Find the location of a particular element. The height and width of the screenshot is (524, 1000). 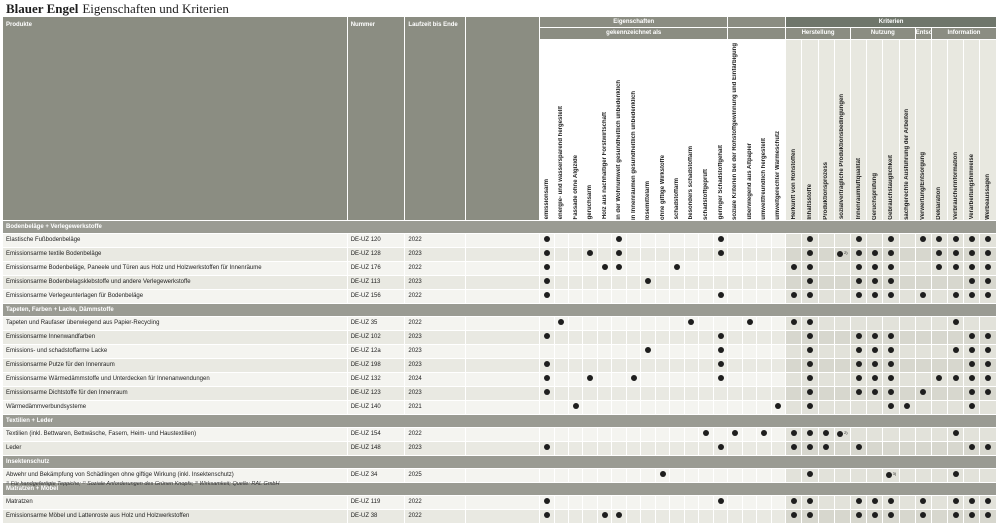

product-name: Emissions- und schadstoffarme Lacke is located at coordinates (175, 351).